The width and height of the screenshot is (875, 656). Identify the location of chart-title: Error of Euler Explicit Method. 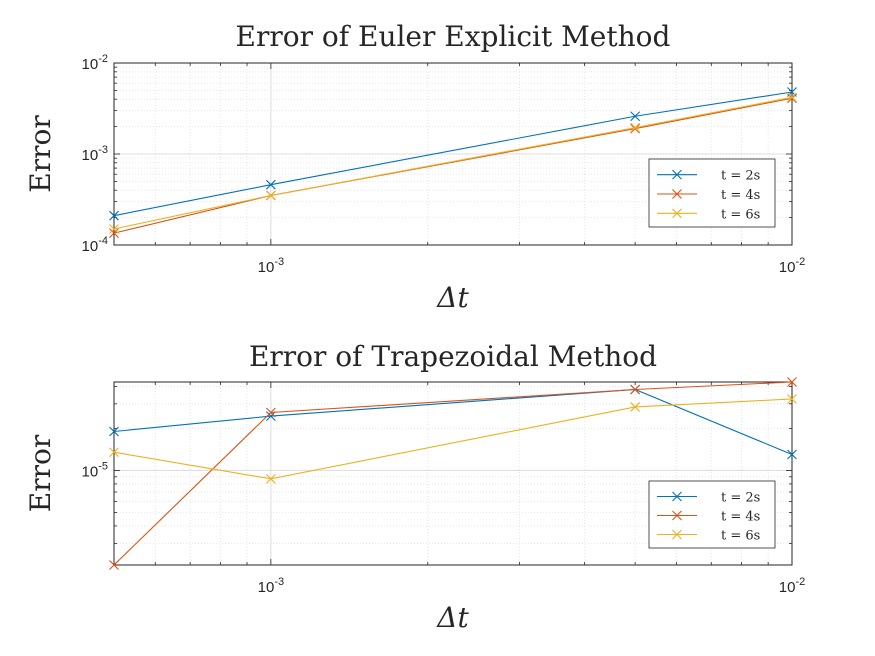
(453, 36).